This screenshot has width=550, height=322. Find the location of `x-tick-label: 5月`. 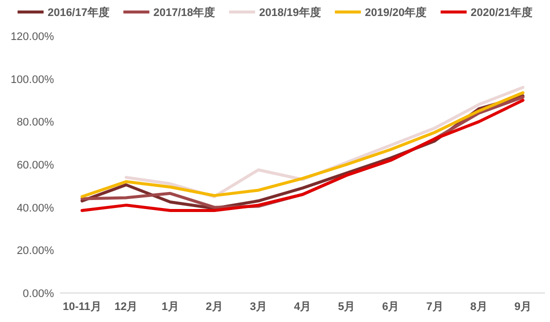

x-tick-label: 5月 is located at coordinates (347, 307).